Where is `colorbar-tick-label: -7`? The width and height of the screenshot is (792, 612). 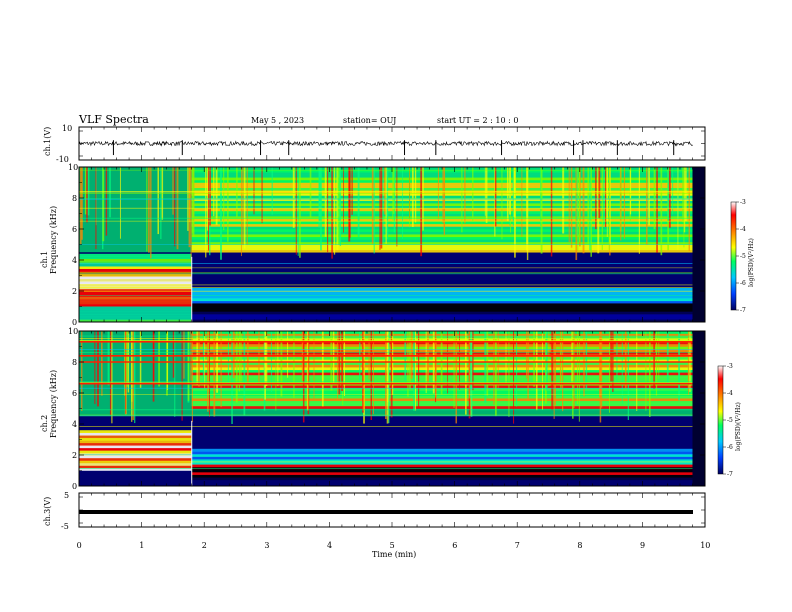 colorbar-tick-label: -7 is located at coordinates (743, 310).